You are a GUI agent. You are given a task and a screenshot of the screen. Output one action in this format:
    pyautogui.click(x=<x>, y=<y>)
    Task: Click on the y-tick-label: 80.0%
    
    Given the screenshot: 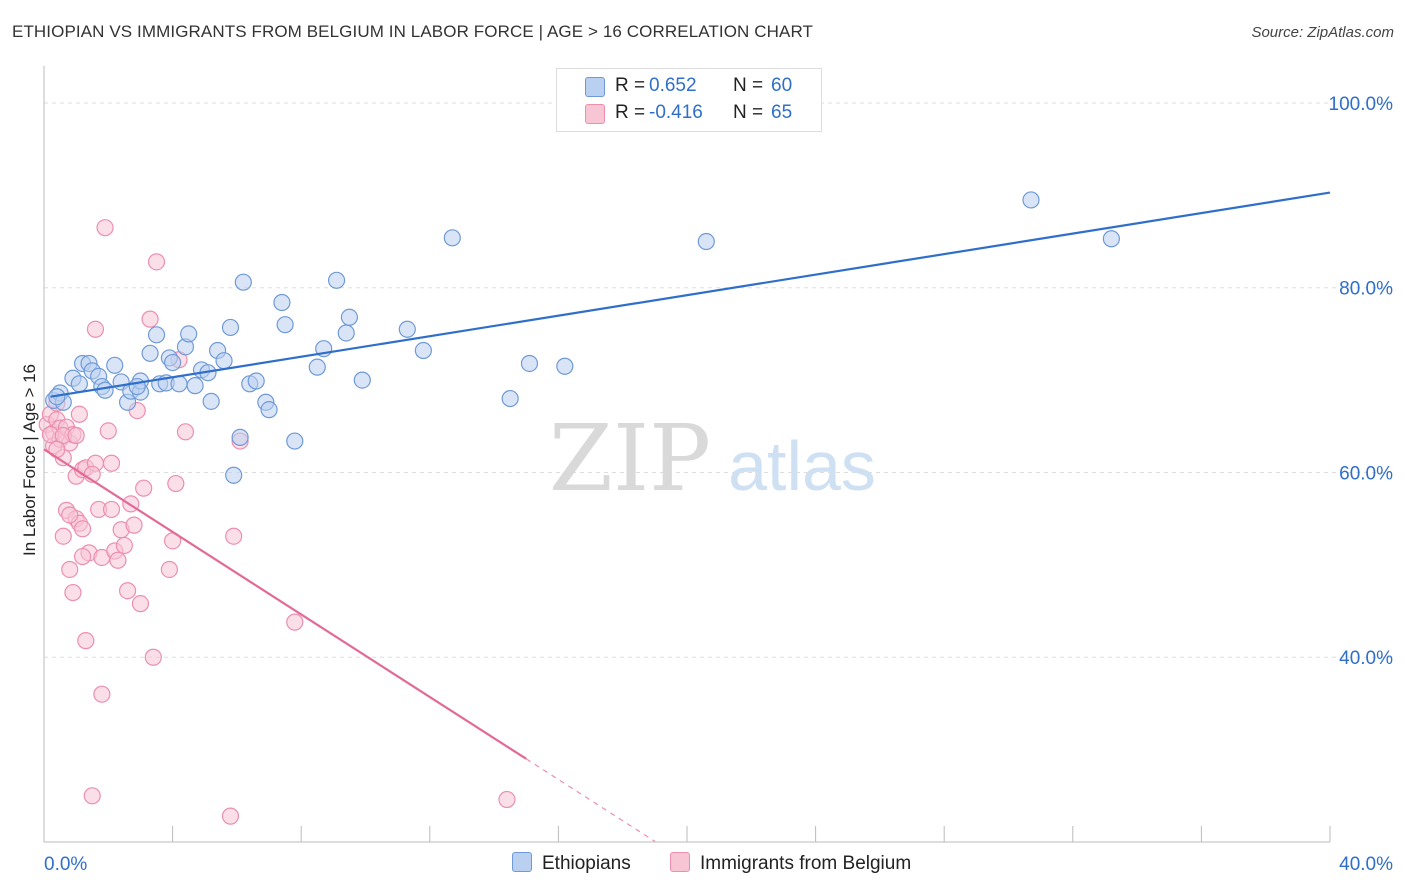 What is the action you would take?
    pyautogui.click(x=1366, y=289)
    